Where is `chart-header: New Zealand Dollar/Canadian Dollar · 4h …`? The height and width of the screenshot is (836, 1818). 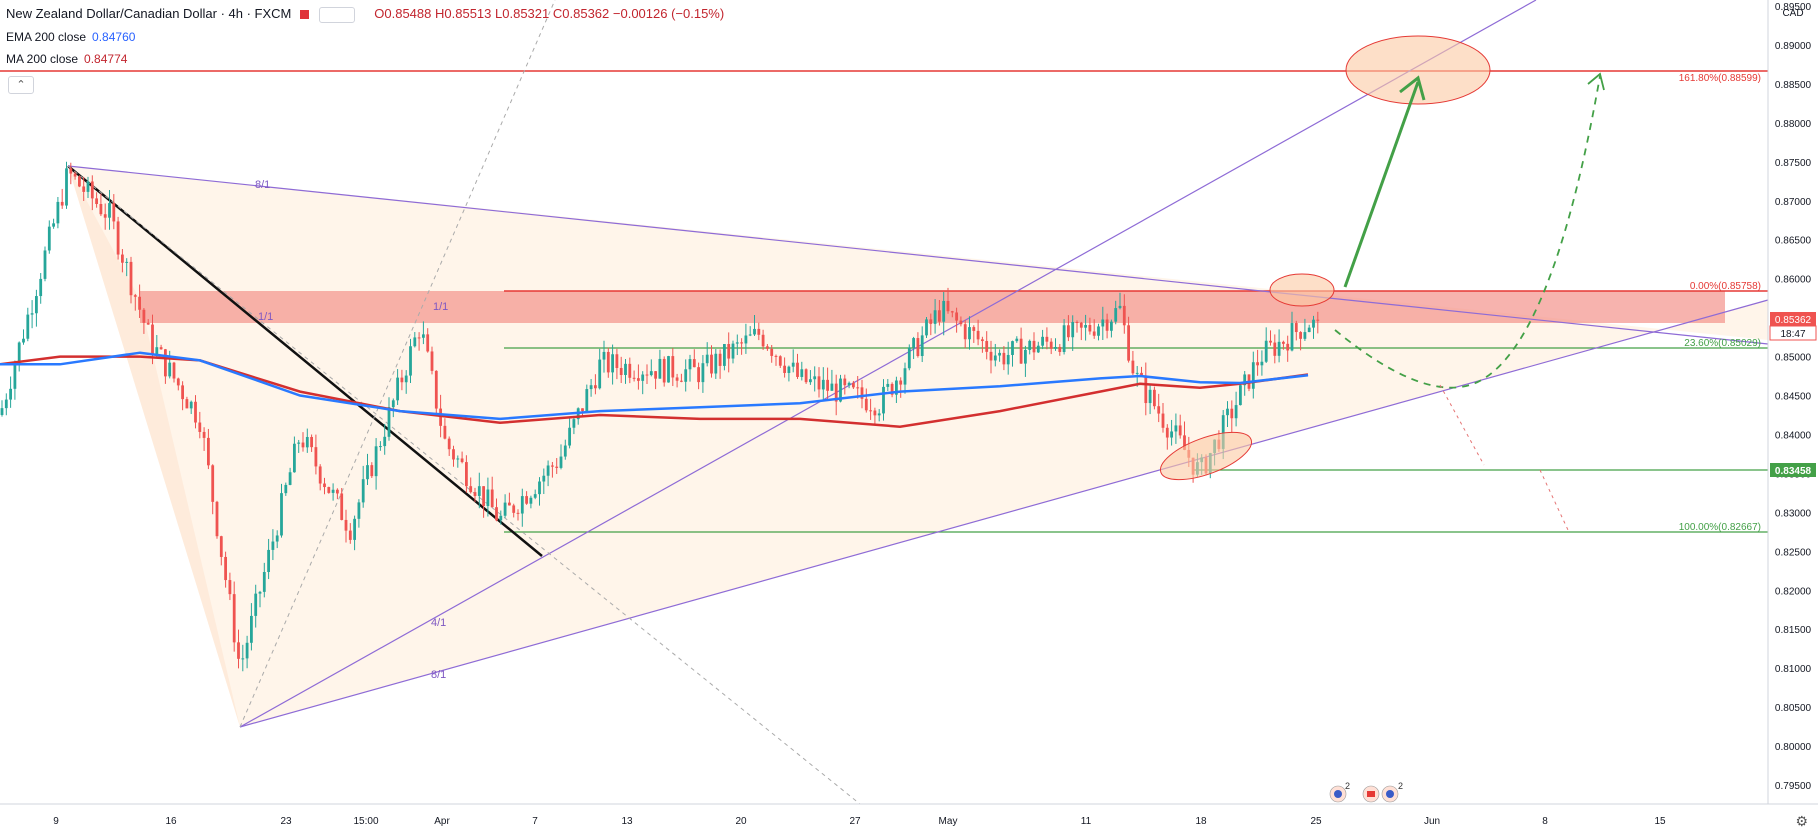
chart-header: New Zealand Dollar/Canadian Dollar · 4h … is located at coordinates (365, 14).